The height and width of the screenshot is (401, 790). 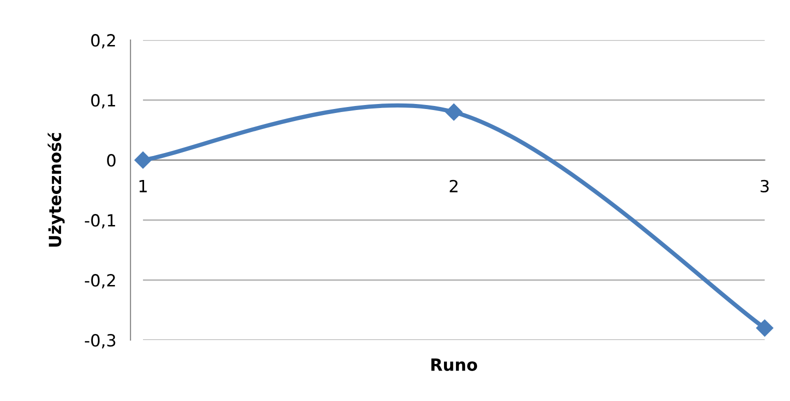 I want to click on y-tick-label: -0,2, so click(x=99, y=281).